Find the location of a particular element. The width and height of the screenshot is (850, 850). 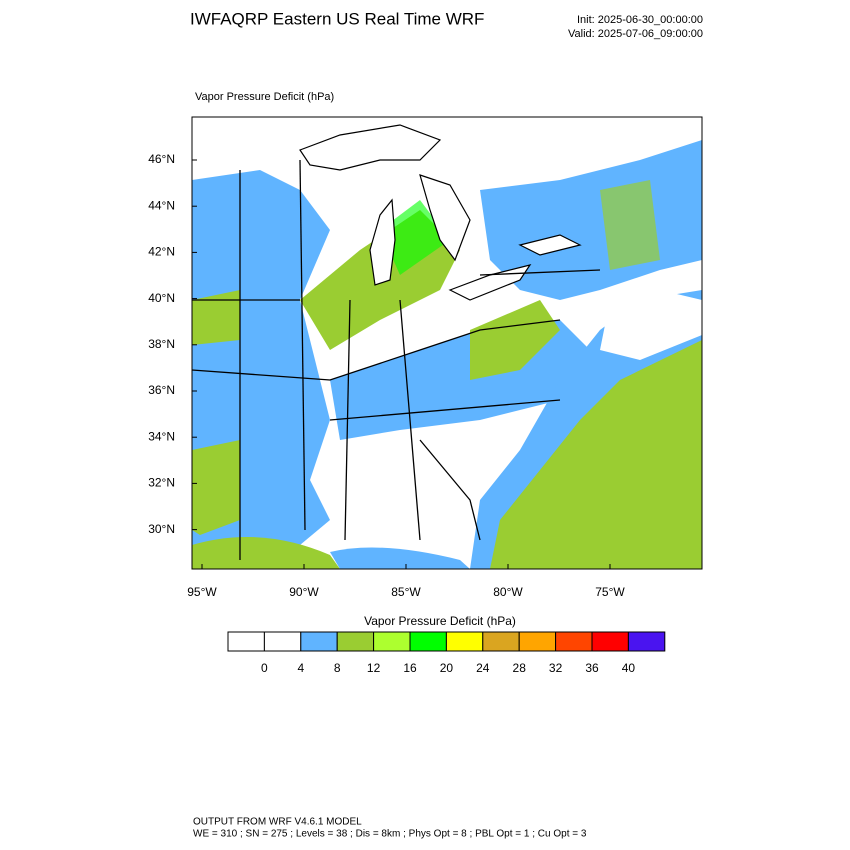

lat-labels: 46°N 44°N 42°N 40°N 38°N 36°N 34°N 32°N 30°N is located at coordinates (172, 344).